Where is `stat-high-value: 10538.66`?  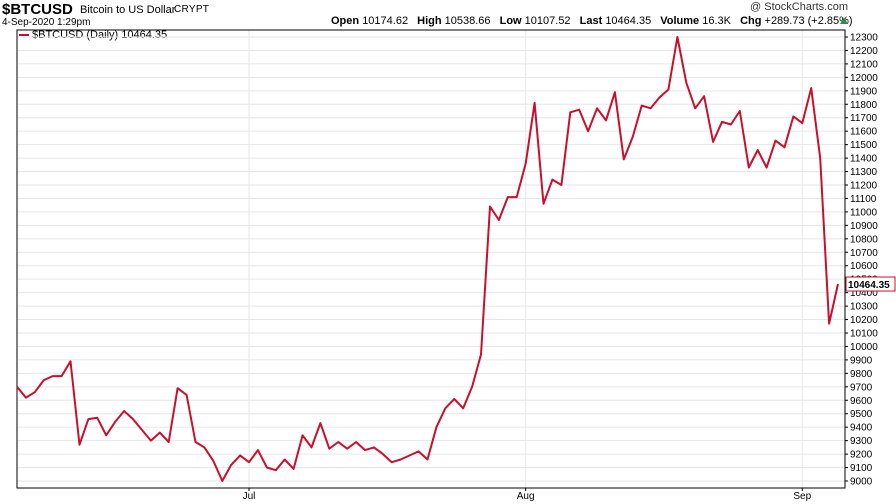
stat-high-value: 10538.66 is located at coordinates (467, 21).